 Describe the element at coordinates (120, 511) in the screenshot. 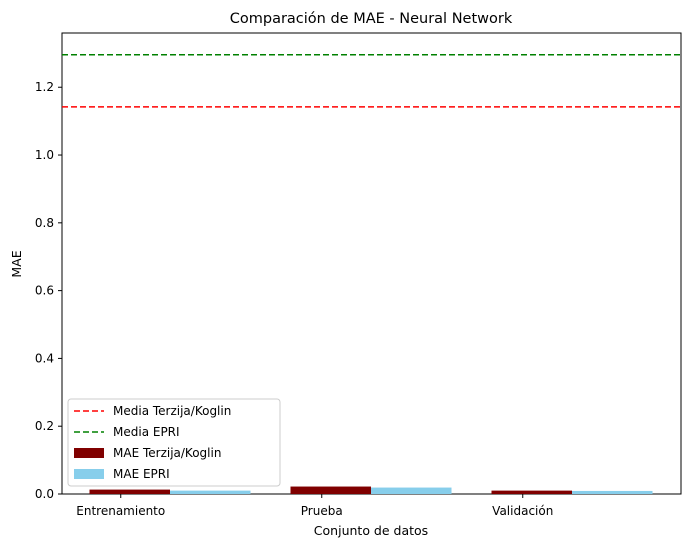

I see `x-tick-label: Entrenamiento` at that location.